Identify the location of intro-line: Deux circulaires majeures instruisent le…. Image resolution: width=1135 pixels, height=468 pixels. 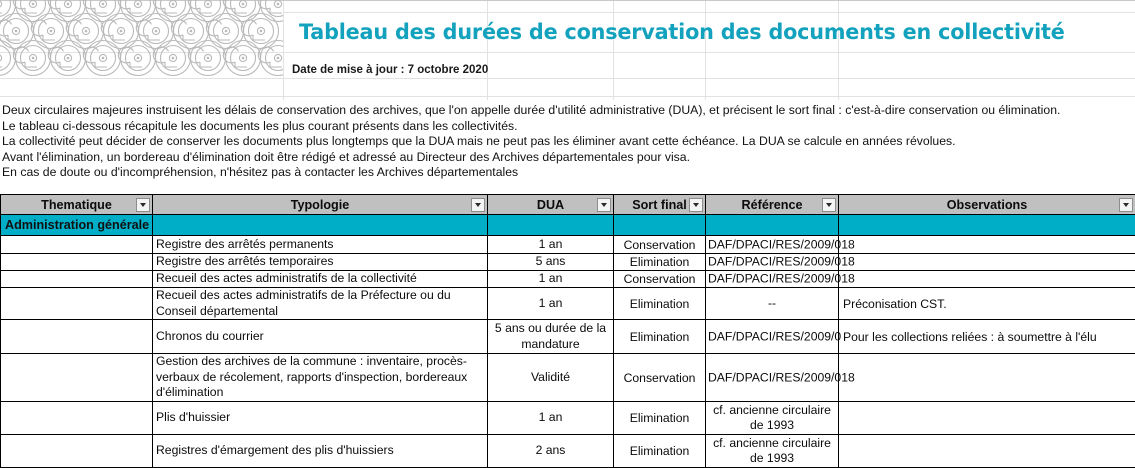
(564, 111).